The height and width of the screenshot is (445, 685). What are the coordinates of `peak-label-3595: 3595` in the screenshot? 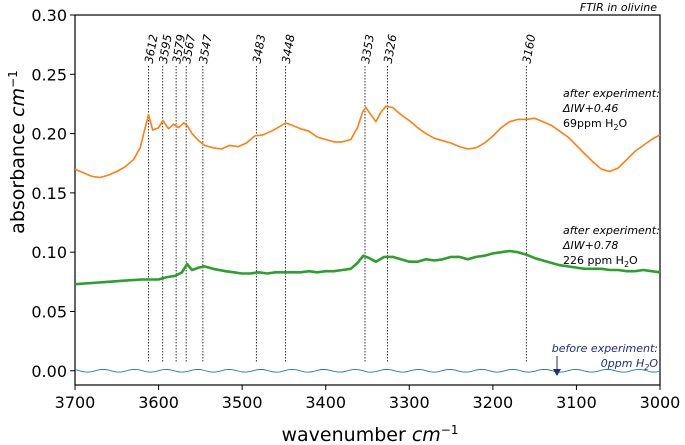 It's located at (165, 48).